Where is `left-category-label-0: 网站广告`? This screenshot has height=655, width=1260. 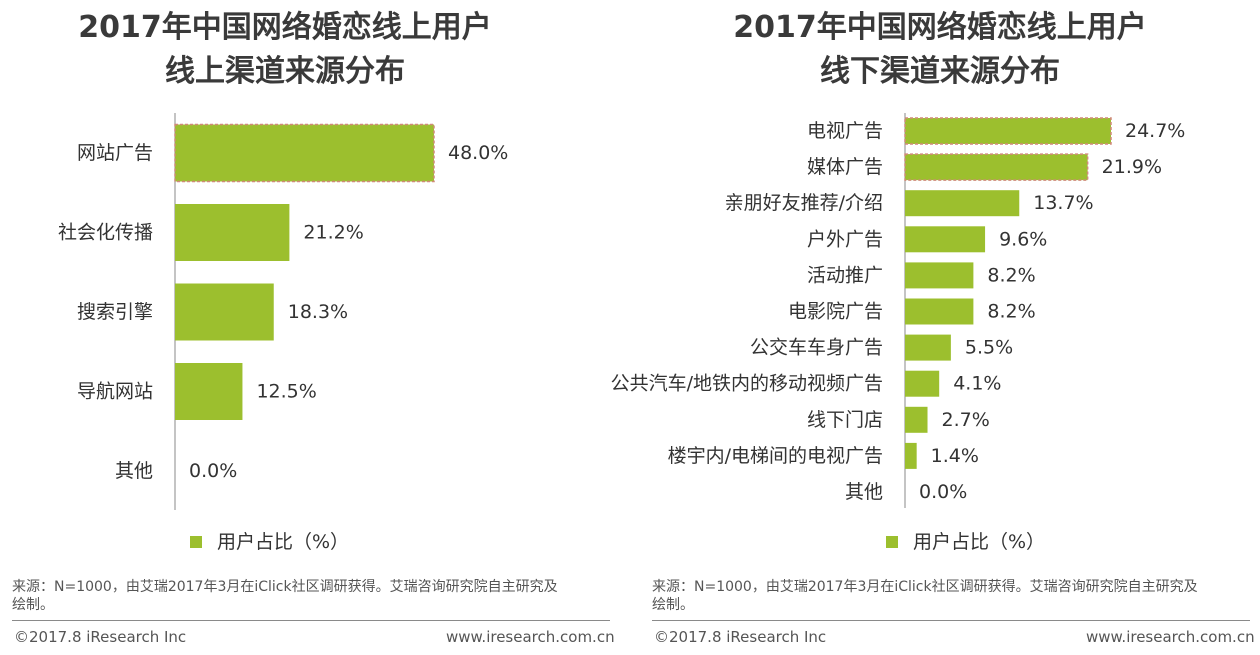
left-category-label-0: 网站广告 is located at coordinates (115, 153).